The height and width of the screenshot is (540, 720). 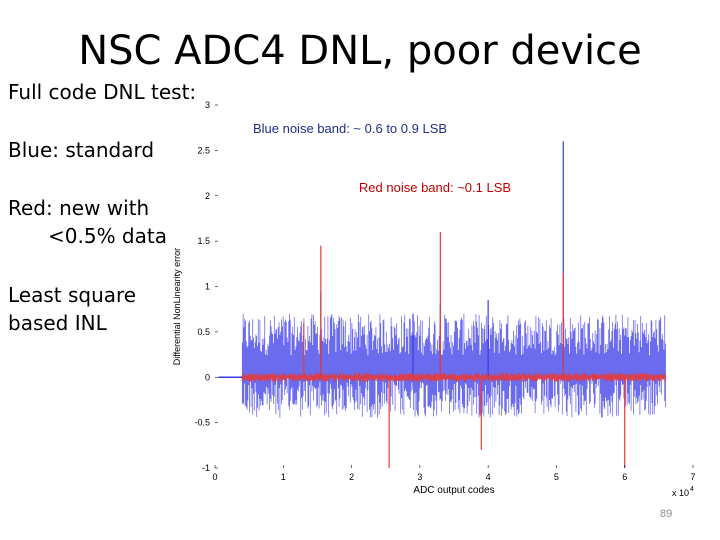 I want to click on y-axis-label: Differential NonLinearity error, so click(x=177, y=306).